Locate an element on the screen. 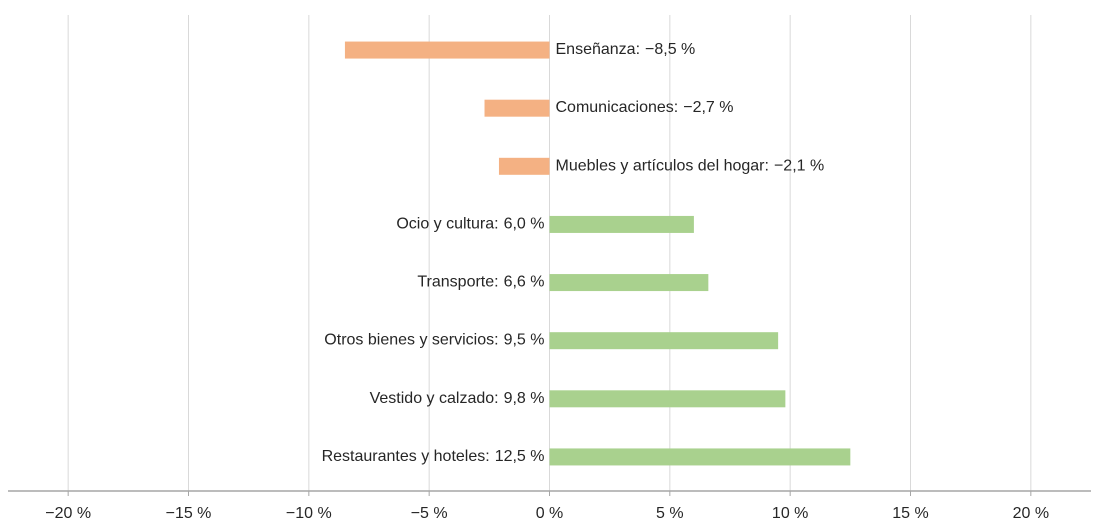  x-tick-label: 10 % is located at coordinates (790, 513).